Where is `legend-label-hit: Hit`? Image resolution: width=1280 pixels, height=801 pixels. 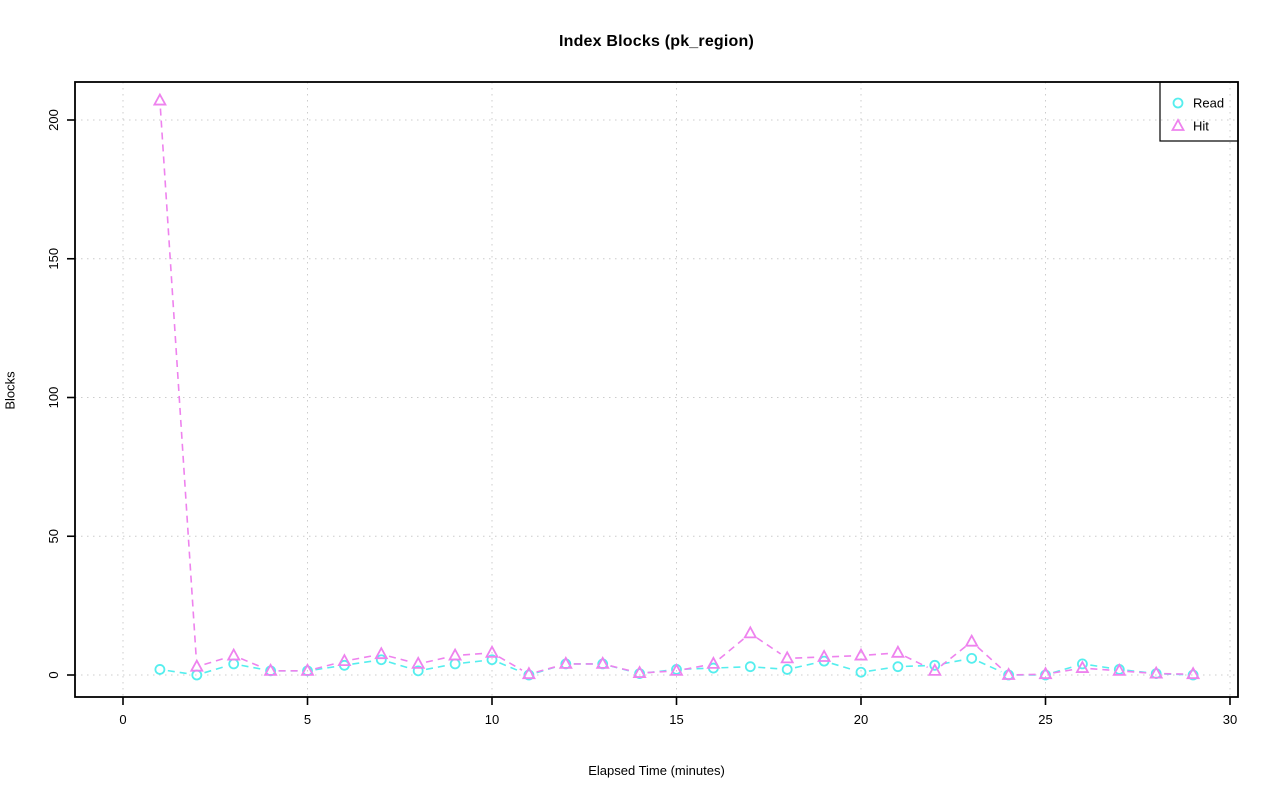
legend-label-hit: Hit is located at coordinates (1201, 126).